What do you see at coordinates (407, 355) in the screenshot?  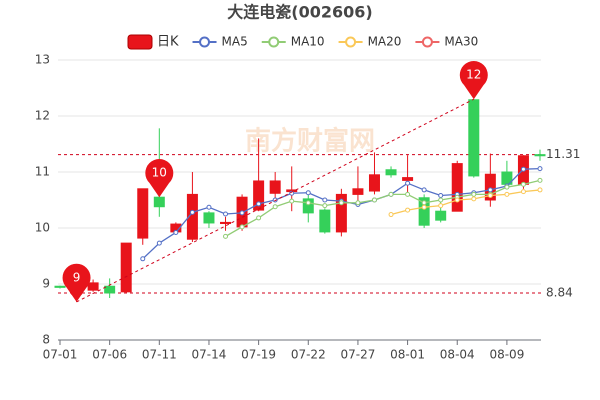 I see `x-tick-label: 08-01` at bounding box center [407, 355].